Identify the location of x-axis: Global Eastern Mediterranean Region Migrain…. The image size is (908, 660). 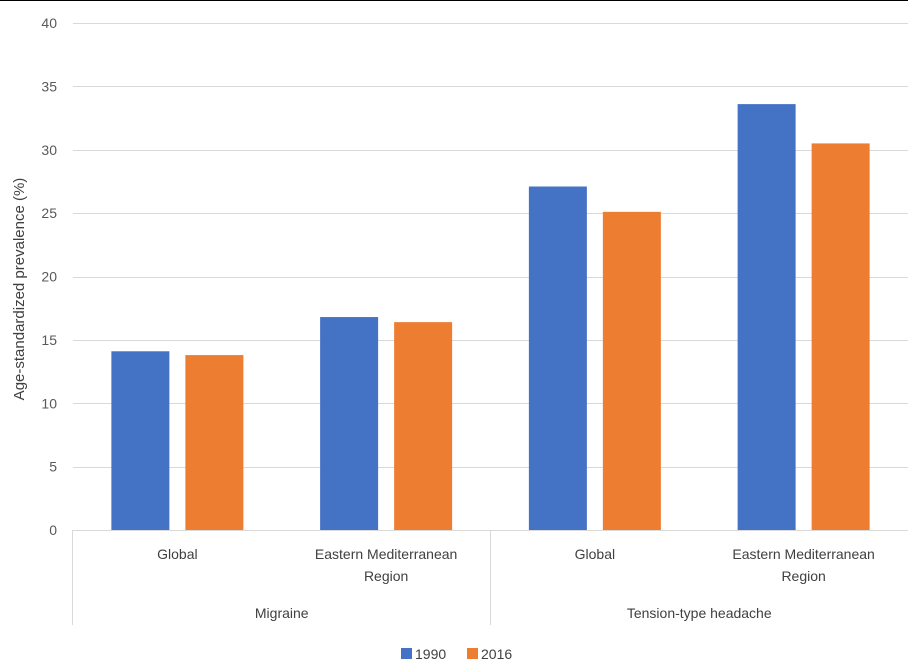
(490, 577).